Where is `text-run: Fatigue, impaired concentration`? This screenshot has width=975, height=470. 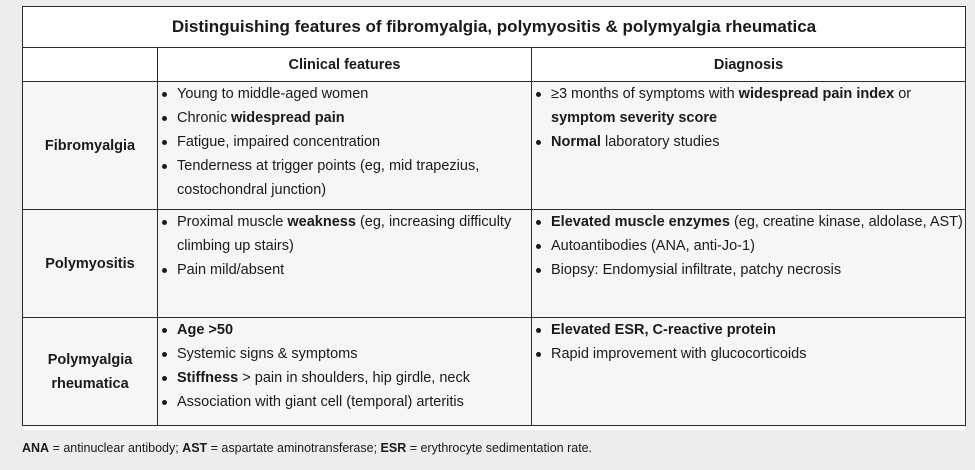
text-run: Fatigue, impaired concentration is located at coordinates (279, 142).